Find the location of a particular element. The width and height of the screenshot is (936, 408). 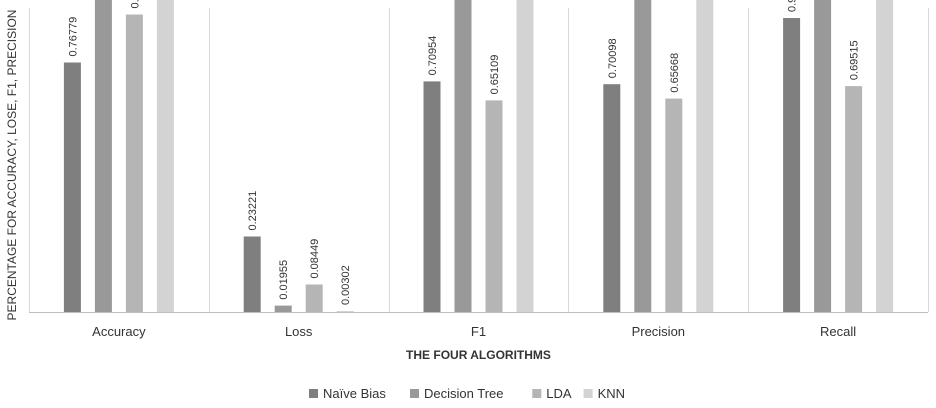

x-tick-label: Loss is located at coordinates (299, 331).